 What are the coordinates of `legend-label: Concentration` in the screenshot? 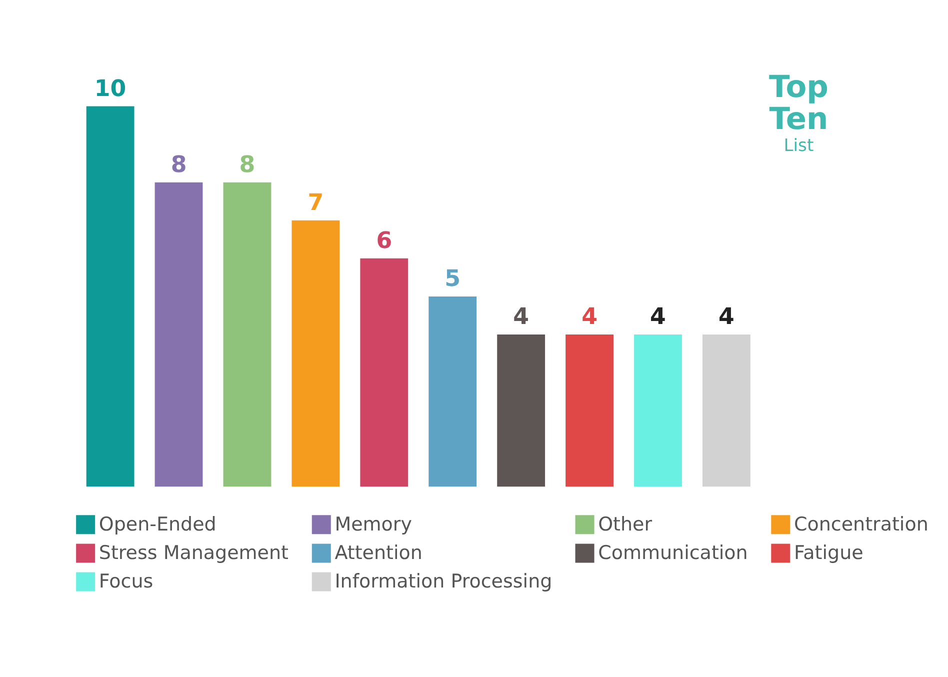 It's located at (861, 524).